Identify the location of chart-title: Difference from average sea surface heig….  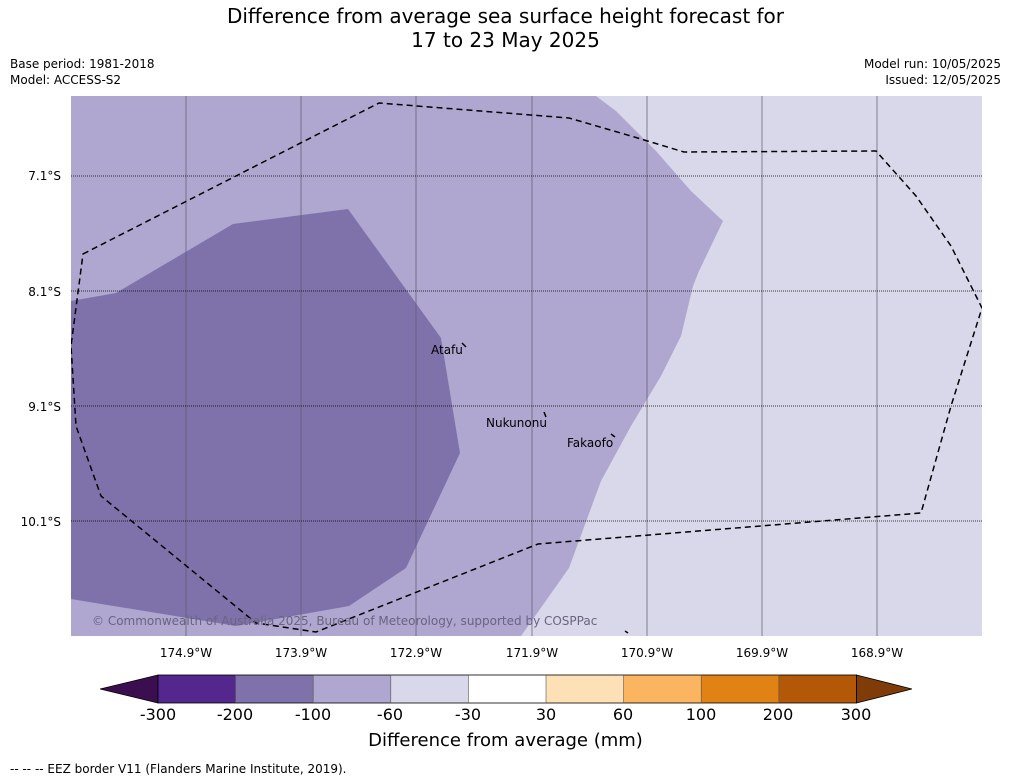
(505, 28).